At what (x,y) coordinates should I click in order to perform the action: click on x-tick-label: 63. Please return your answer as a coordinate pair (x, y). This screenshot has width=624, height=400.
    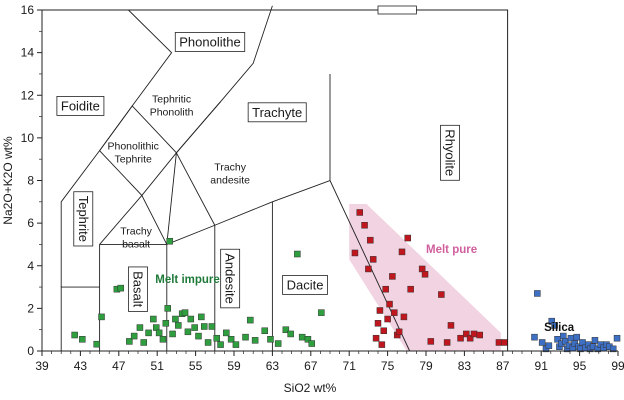
    Looking at the image, I should click on (273, 366).